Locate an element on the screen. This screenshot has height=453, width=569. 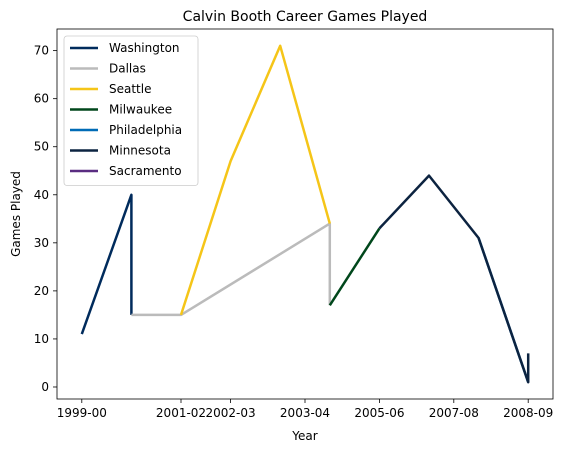
chart-title: Calvin Booth Career Games Played is located at coordinates (305, 17).